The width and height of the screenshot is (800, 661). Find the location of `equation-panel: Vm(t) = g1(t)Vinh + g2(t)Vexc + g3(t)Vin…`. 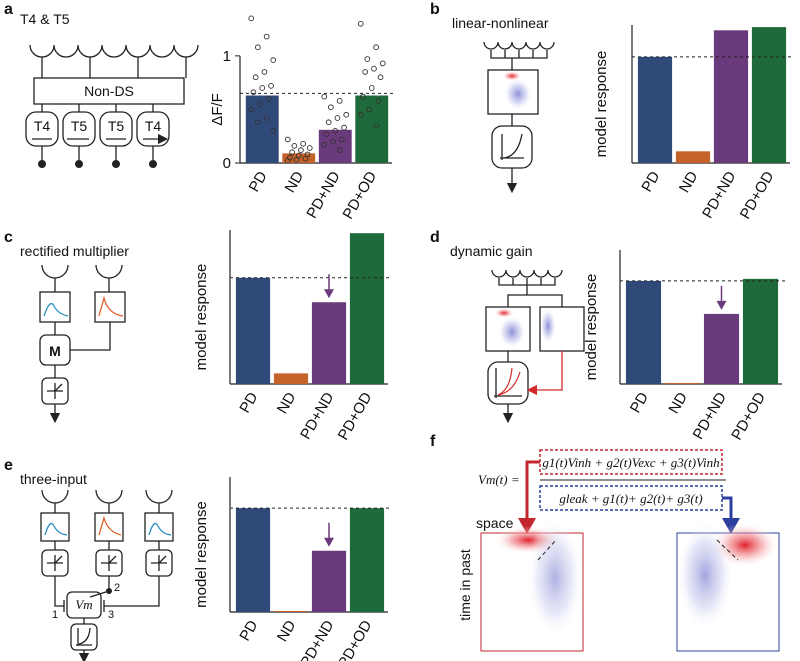

equation-panel: Vm(t) = g1(t)Vinh + g2(t)Vexc + g3(t)Vin… is located at coordinates (618, 550).